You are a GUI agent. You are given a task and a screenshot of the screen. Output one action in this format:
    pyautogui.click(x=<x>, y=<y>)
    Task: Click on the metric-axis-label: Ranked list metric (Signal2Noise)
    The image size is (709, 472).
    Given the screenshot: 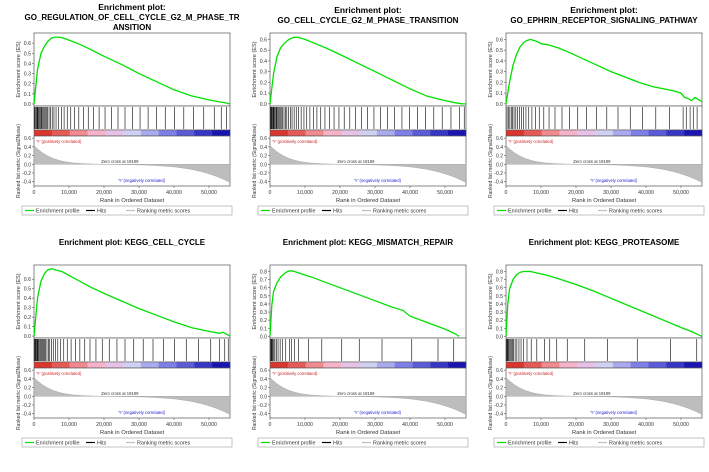 What is the action you would take?
    pyautogui.click(x=19, y=393)
    